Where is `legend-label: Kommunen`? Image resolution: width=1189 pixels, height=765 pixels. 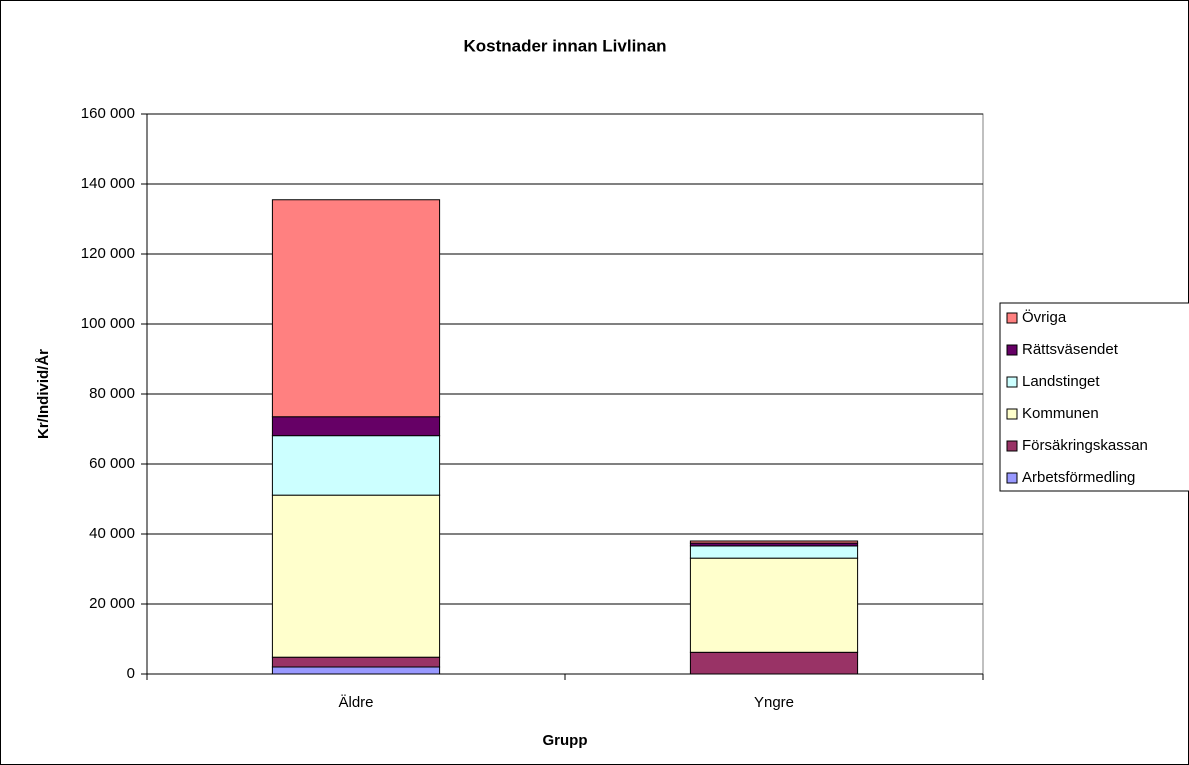
legend-label: Kommunen is located at coordinates (1060, 413).